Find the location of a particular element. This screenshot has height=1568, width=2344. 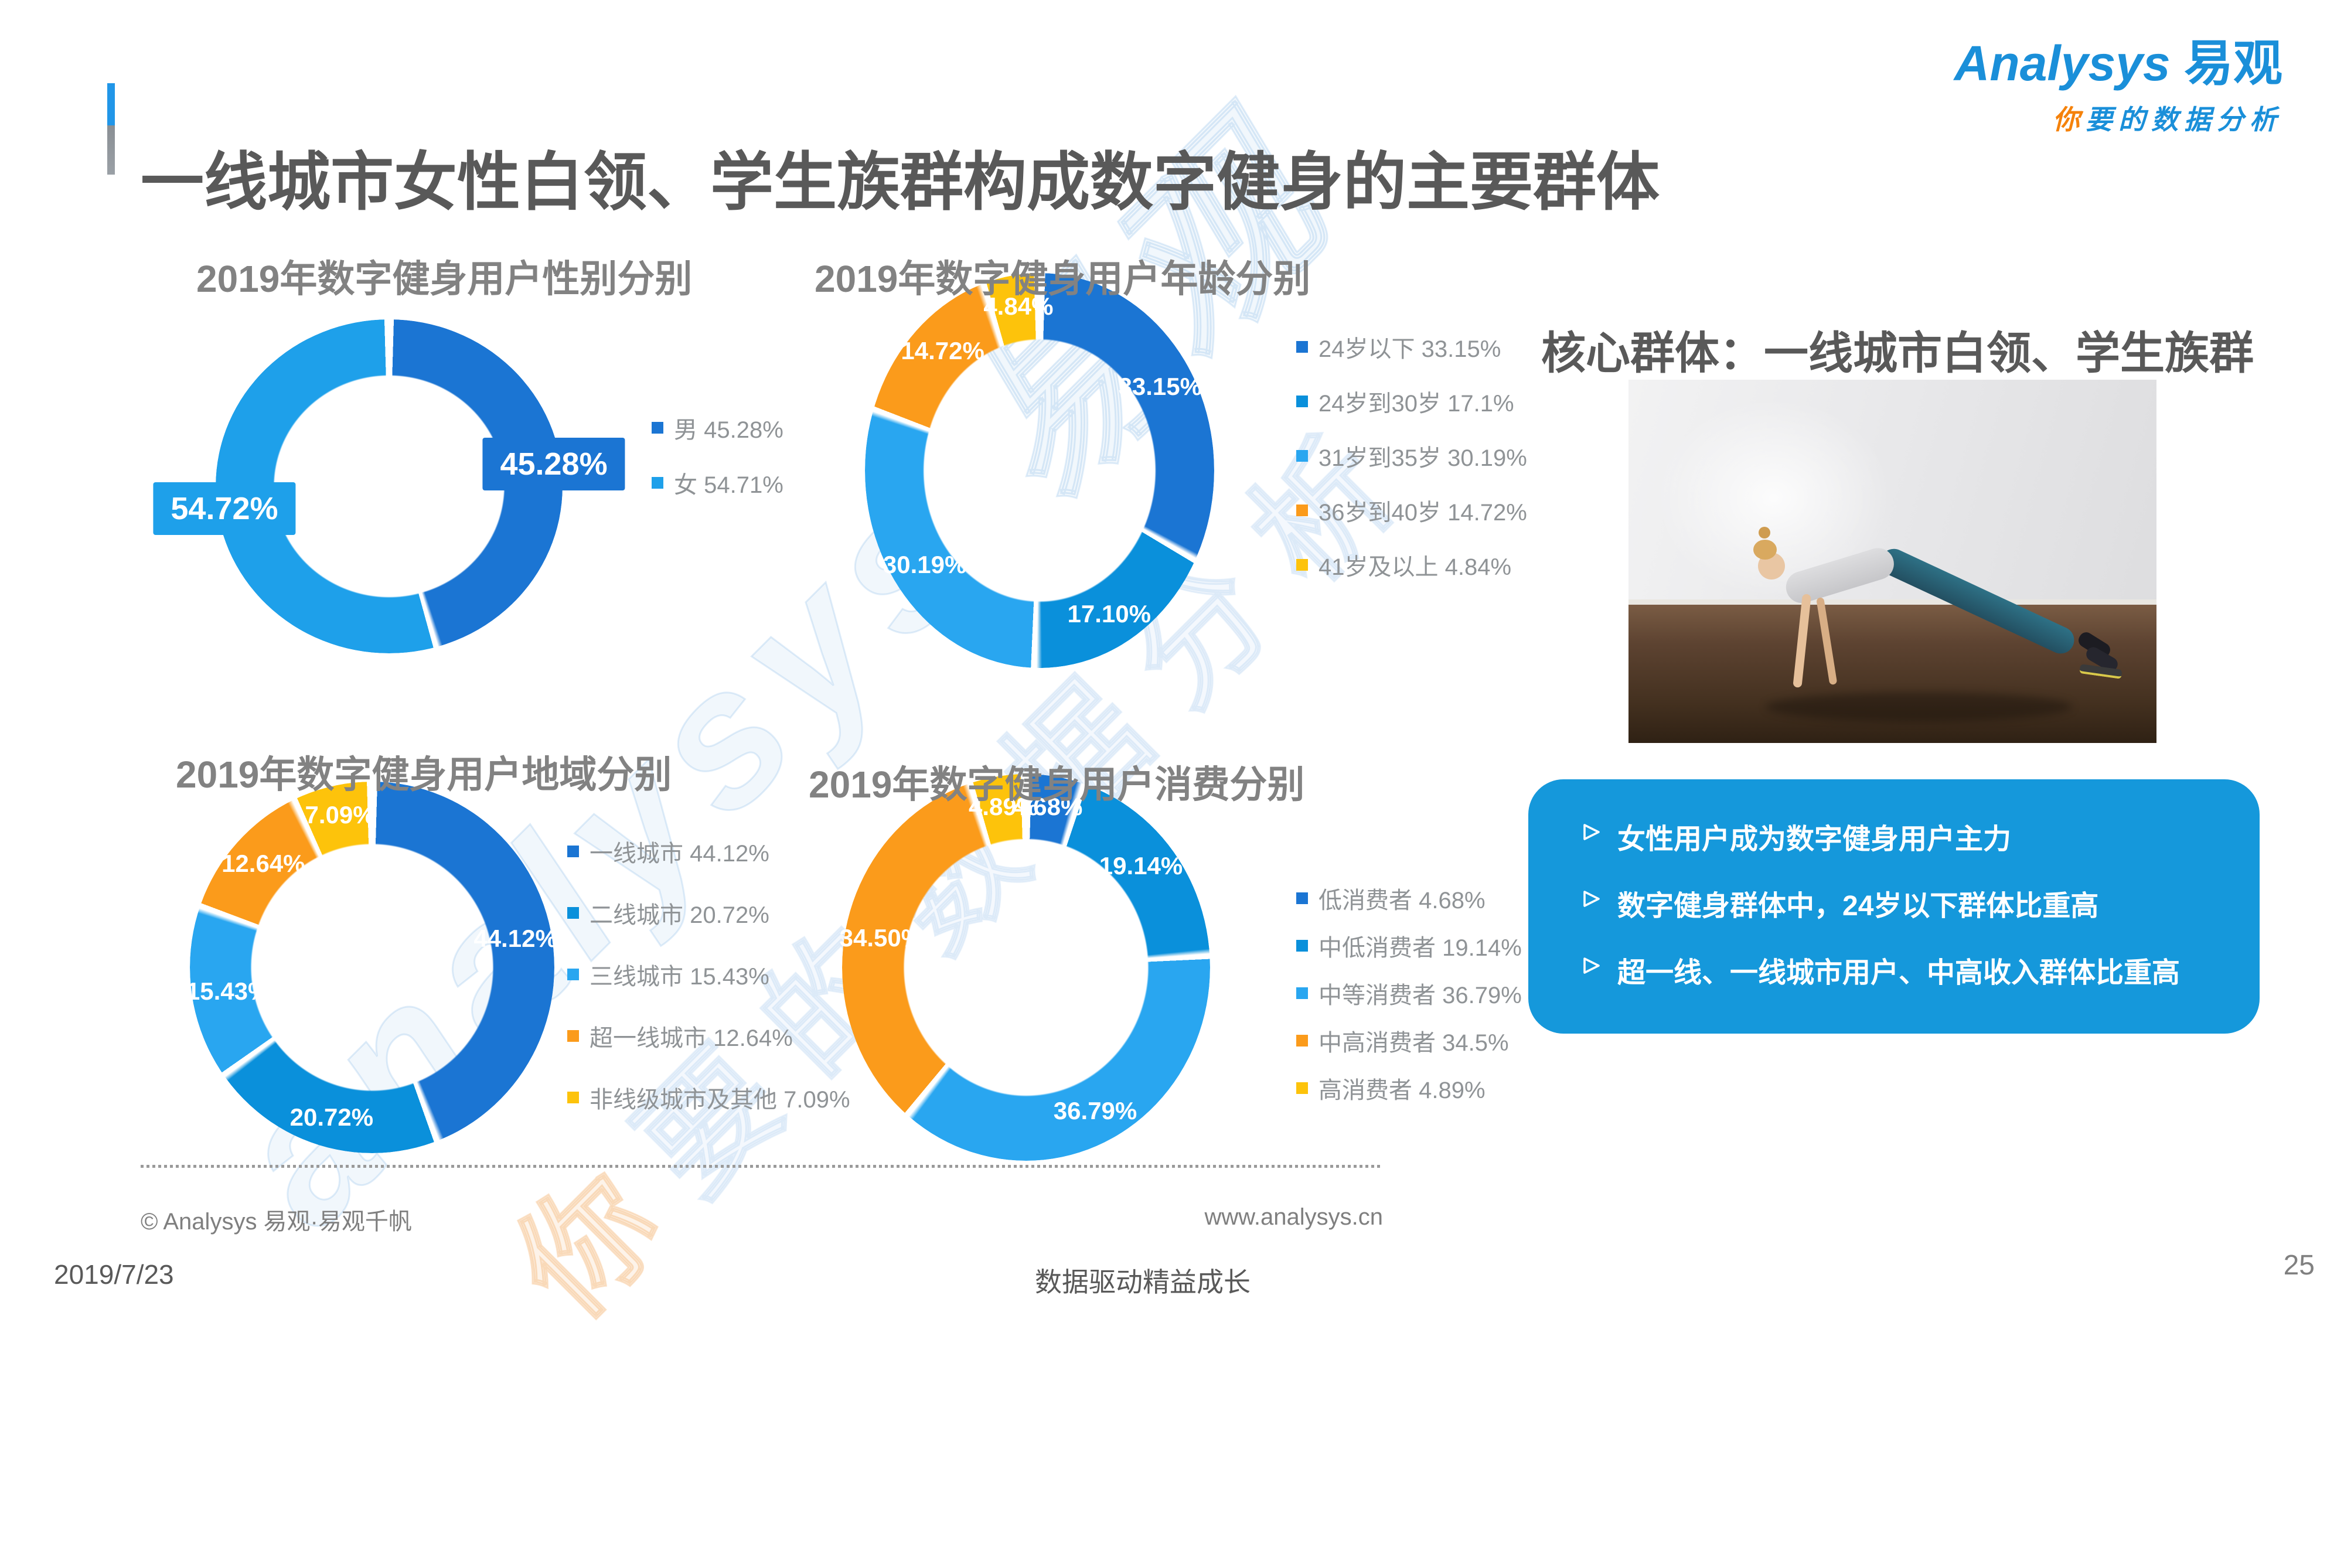

footer-site-url: www.analysys.cn is located at coordinates (1293, 1217).